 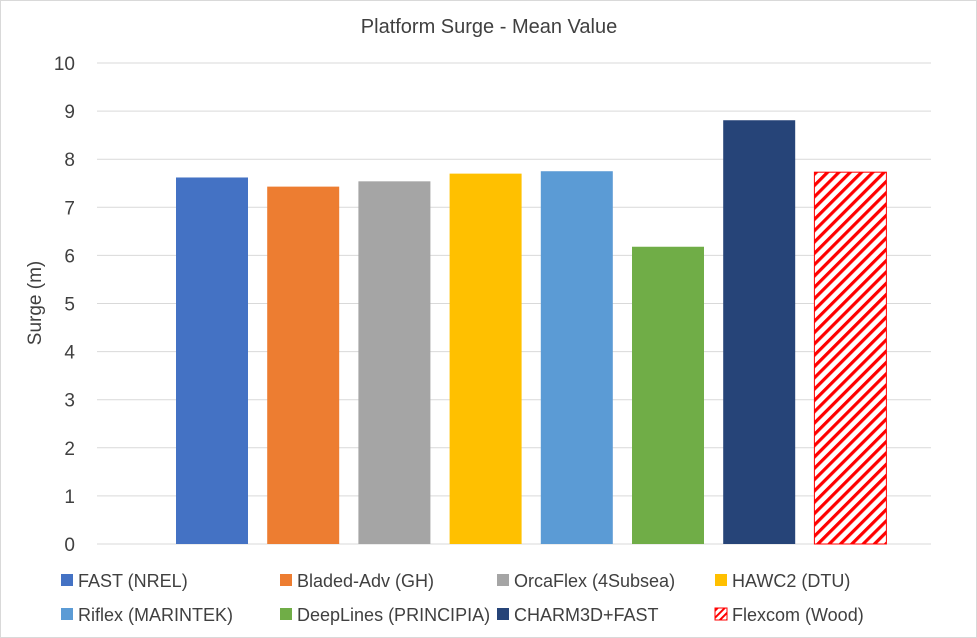 I want to click on legend-entry: CHARM3D+FAST, so click(x=586, y=615).